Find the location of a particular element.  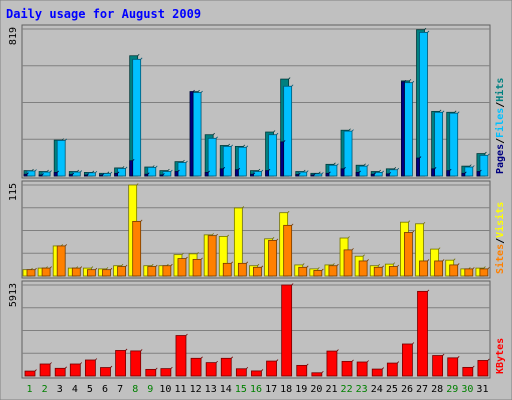

x-tick-day-7: 7 is located at coordinates (120, 389).